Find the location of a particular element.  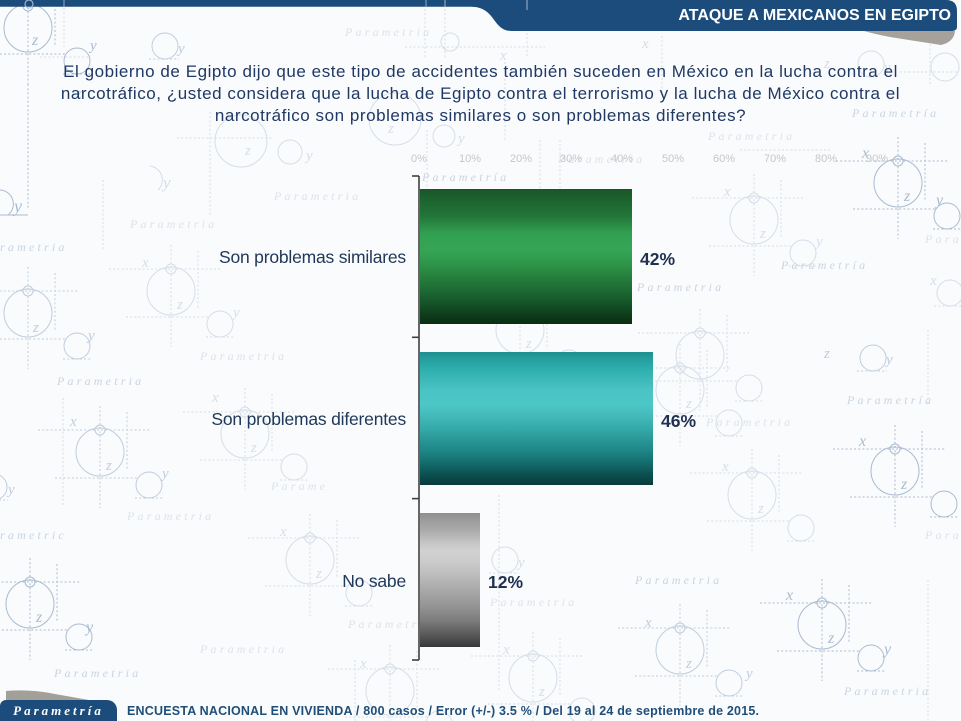

svg-text: Parame is located at coordinates (299, 486).